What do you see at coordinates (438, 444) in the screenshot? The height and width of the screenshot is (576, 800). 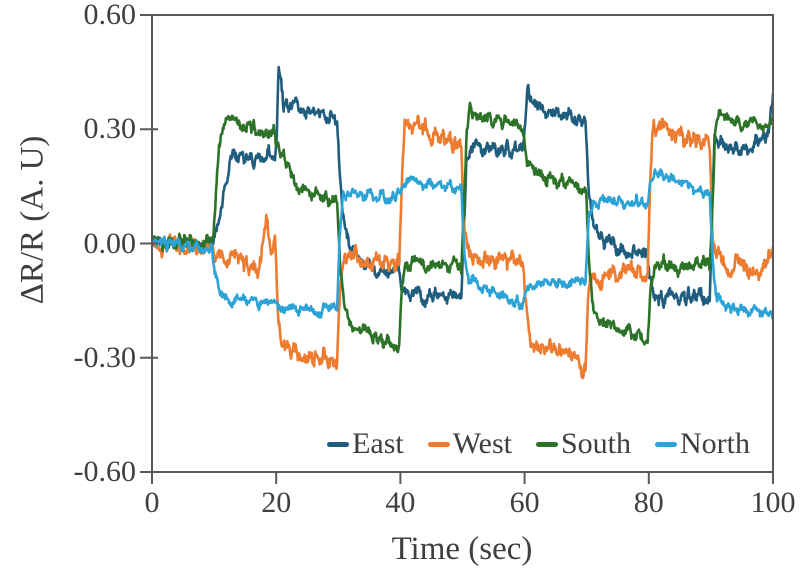 I see `legend-swatch-west-icon` at bounding box center [438, 444].